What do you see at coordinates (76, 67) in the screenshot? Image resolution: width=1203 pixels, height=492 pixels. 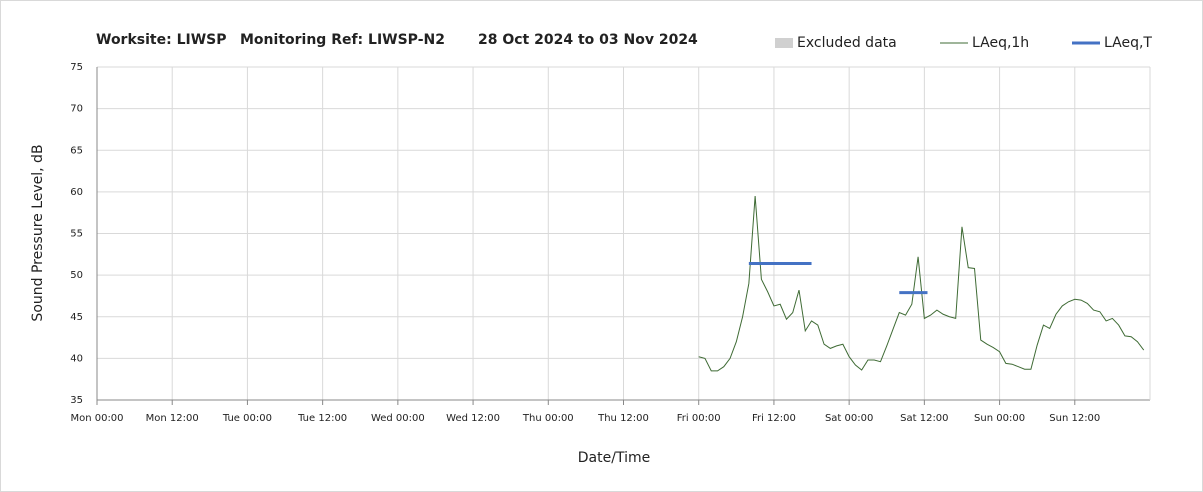 I see `y-tick-label: 75` at bounding box center [76, 67].